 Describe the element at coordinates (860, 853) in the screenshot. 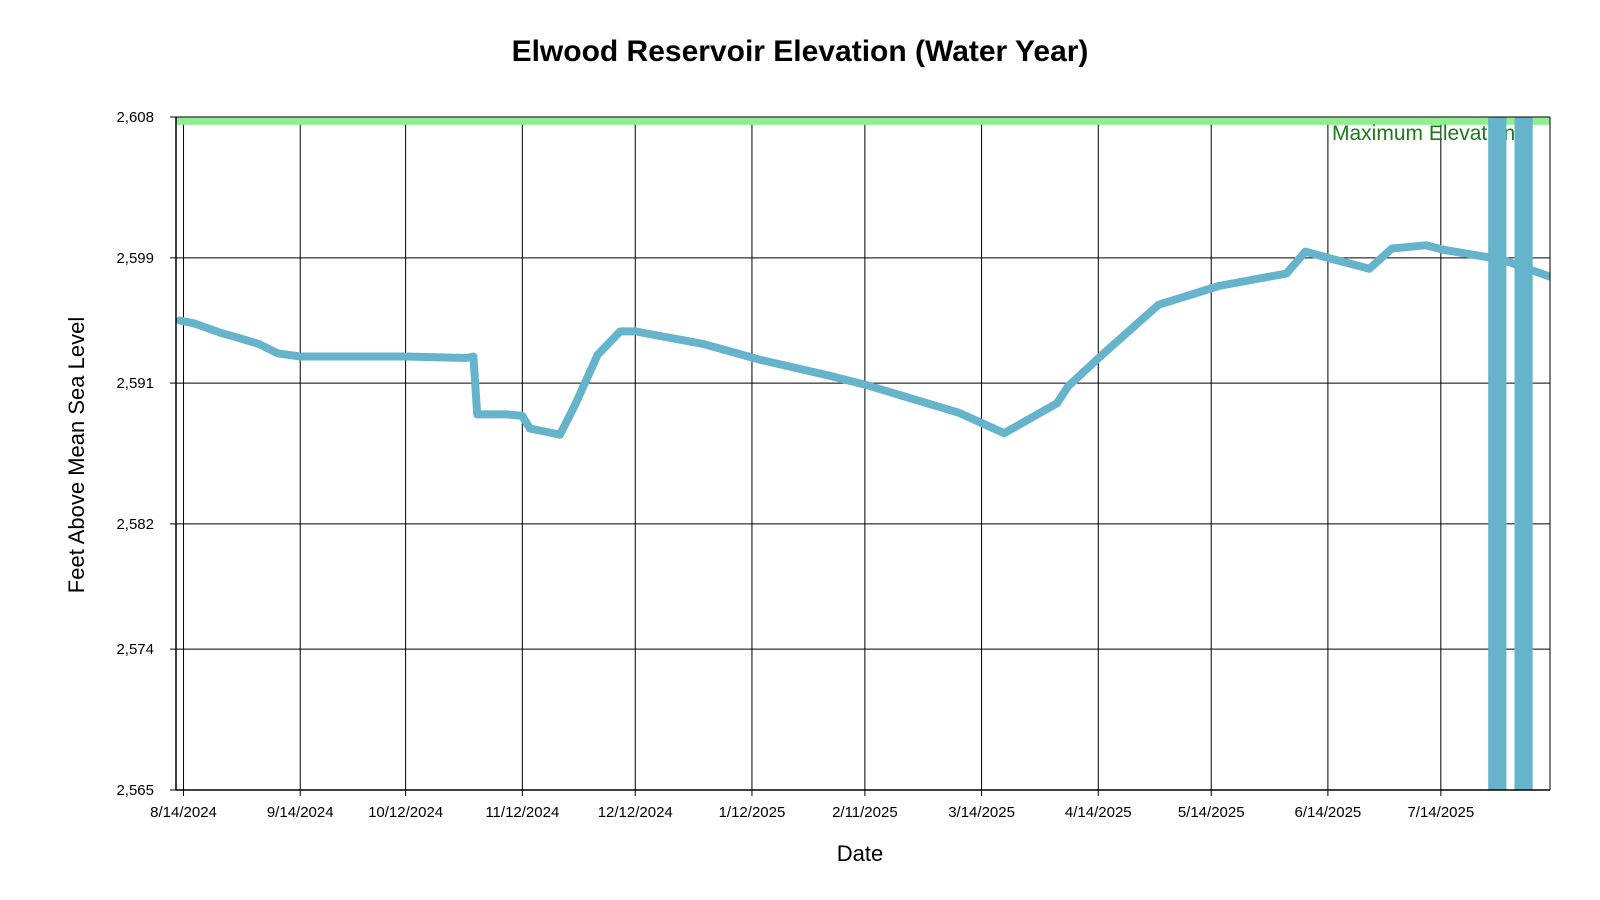

I see `x-axis-label: Date` at that location.